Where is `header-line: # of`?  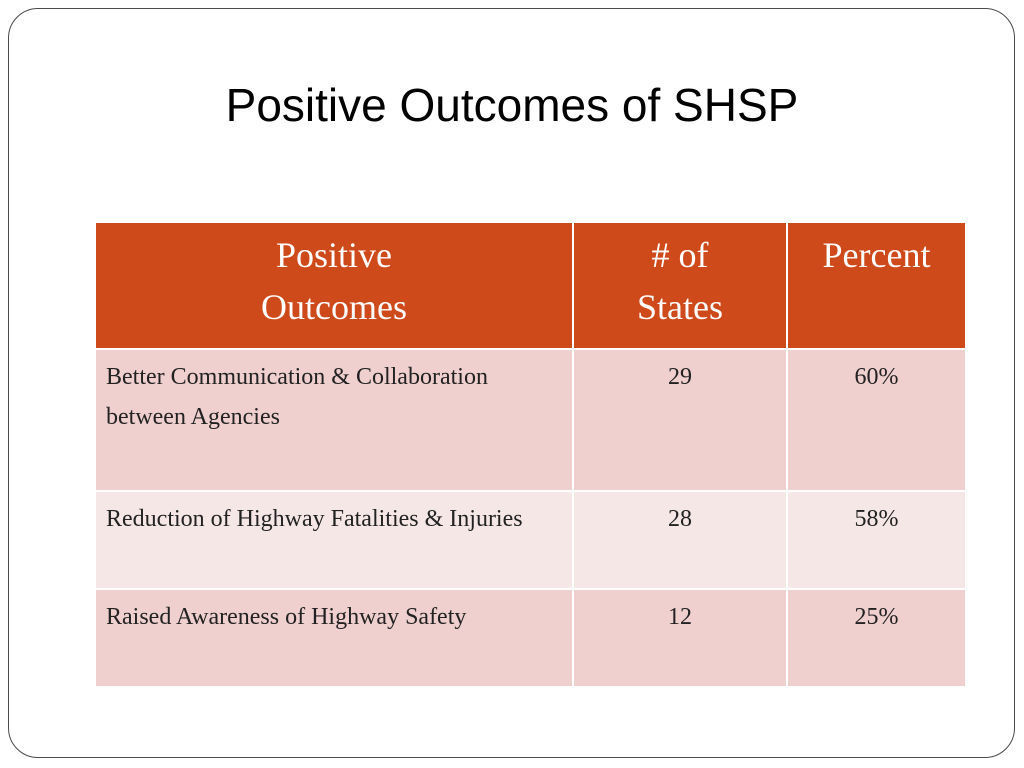
header-line: # of is located at coordinates (680, 255).